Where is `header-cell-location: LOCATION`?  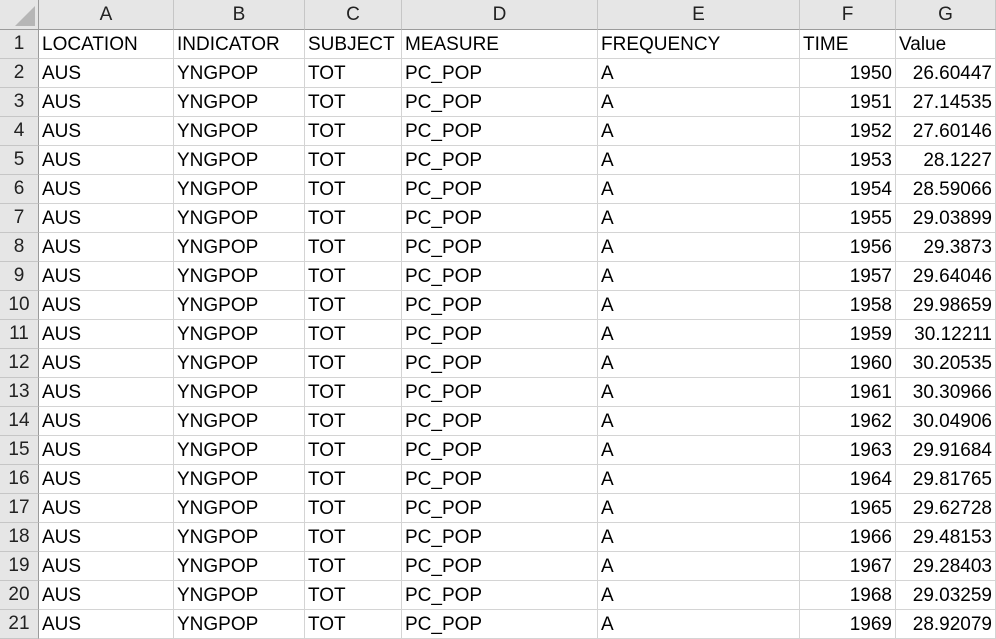
header-cell-location: LOCATION is located at coordinates (106, 44).